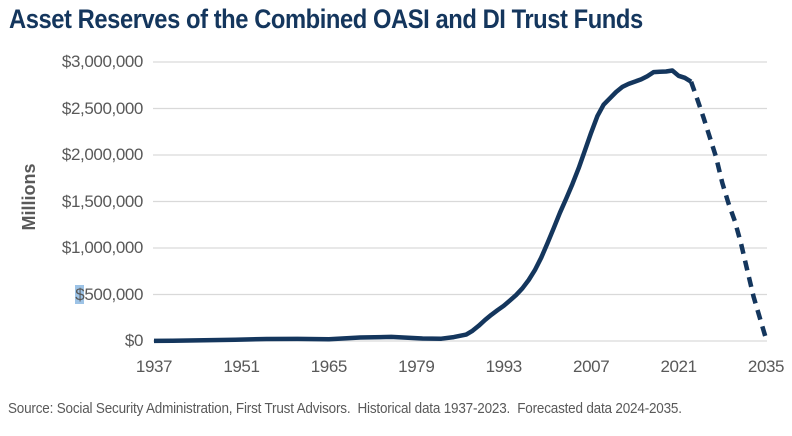 This screenshot has height=436, width=792. What do you see at coordinates (766, 366) in the screenshot?
I see `x-axis-tick-label: 2035` at bounding box center [766, 366].